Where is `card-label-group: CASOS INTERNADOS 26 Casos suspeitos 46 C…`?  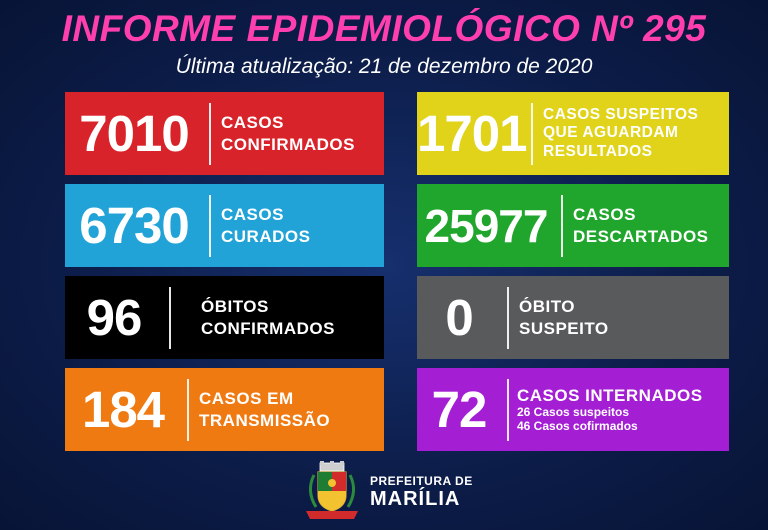 card-label-group: CASOS INTERNADOS 26 Casos suspeitos 46 C… is located at coordinates (610, 409).